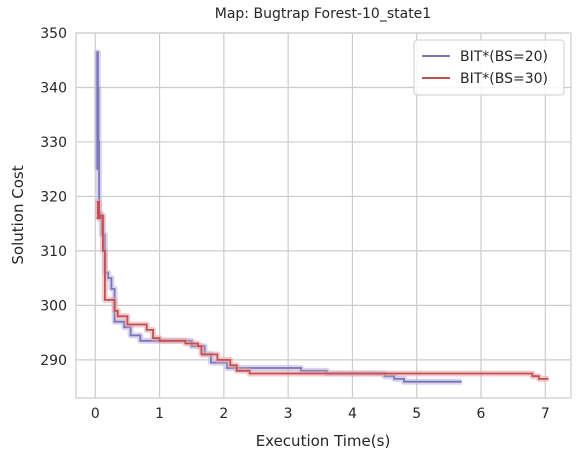 This screenshot has height=463, width=581. Describe the element at coordinates (323, 14) in the screenshot. I see `chart-title: Map: Bugtrap Forest-10_state1` at that location.